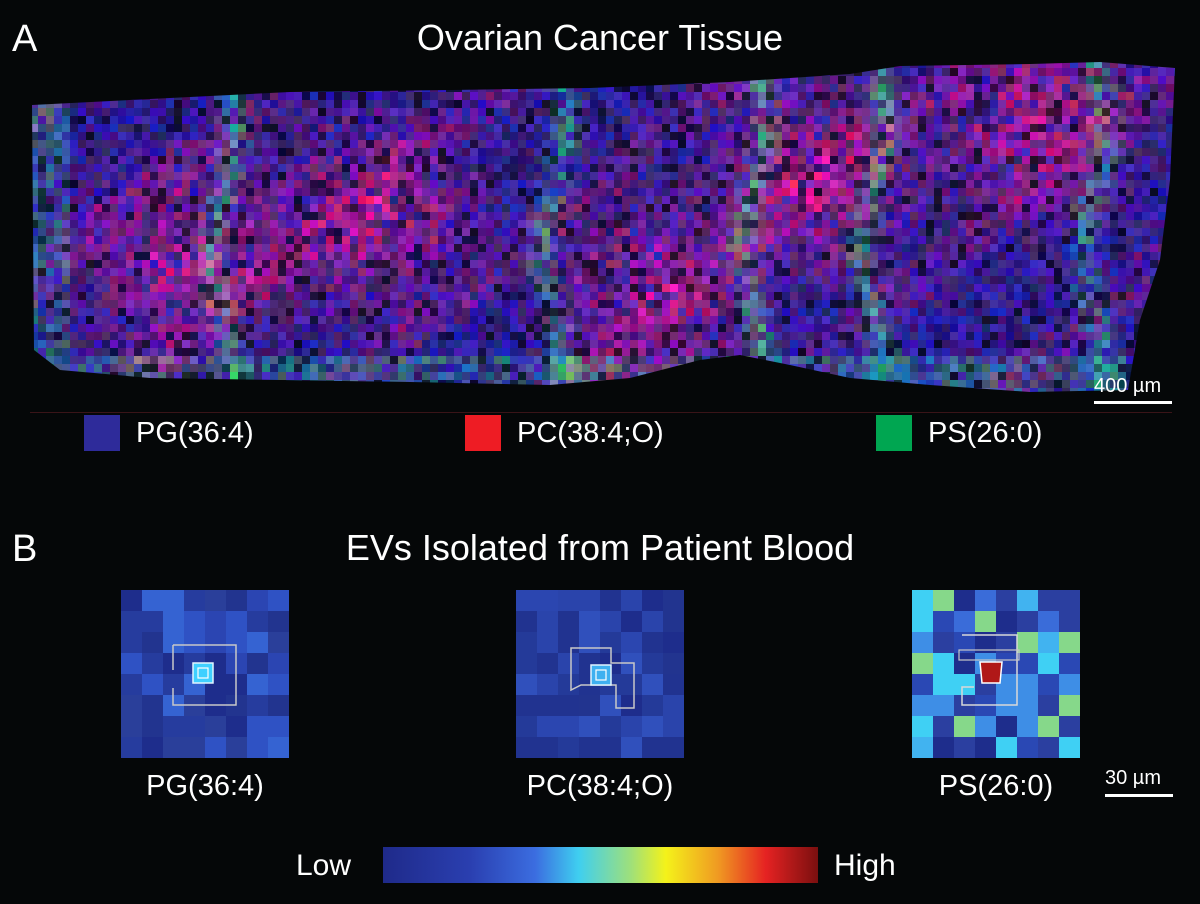 The width and height of the screenshot is (1200, 904). Describe the element at coordinates (600, 547) in the screenshot. I see `panel-b-title: EVs Isolated from Patient Blood` at that location.